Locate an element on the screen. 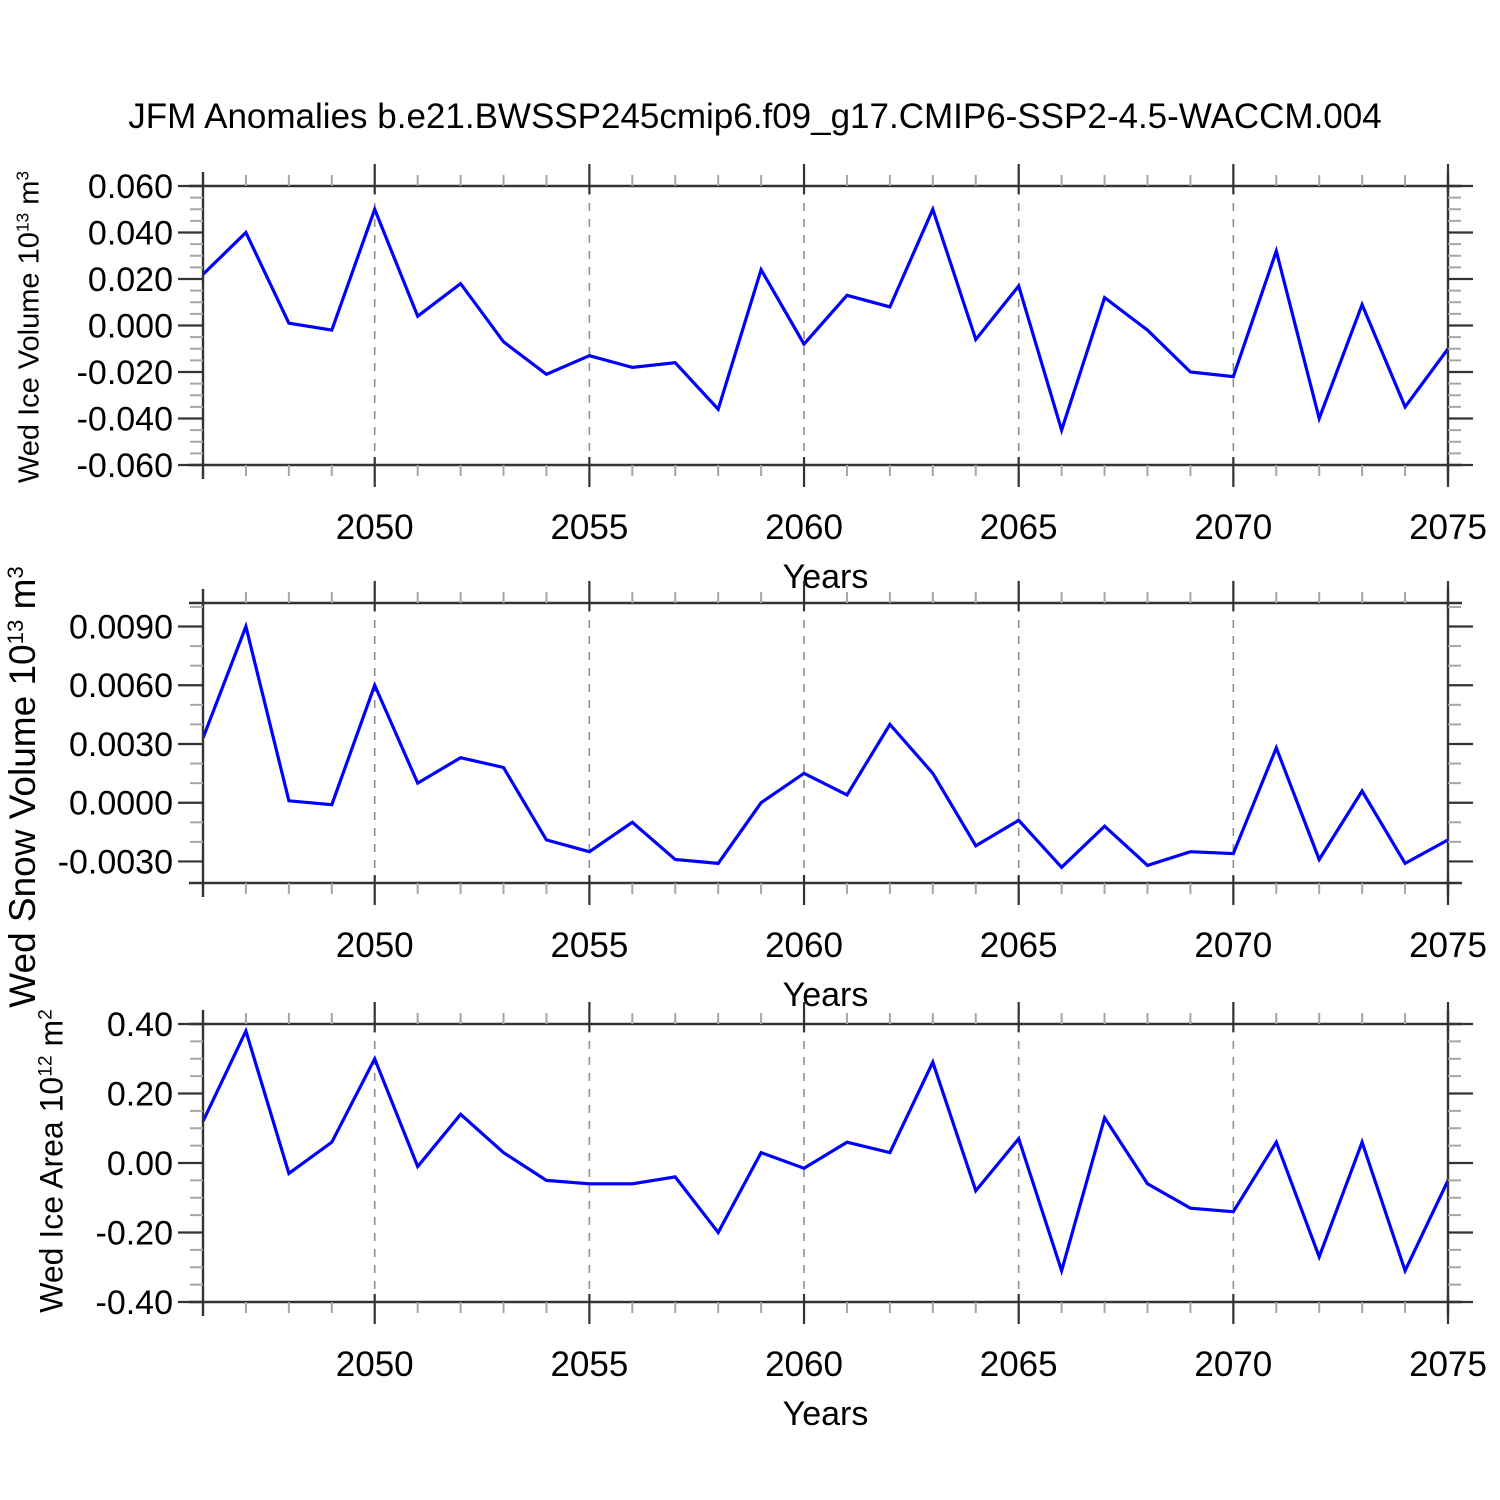 Image resolution: width=1500 pixels, height=1500 pixels. y-tick-label: 0.0000 is located at coordinates (121, 804).